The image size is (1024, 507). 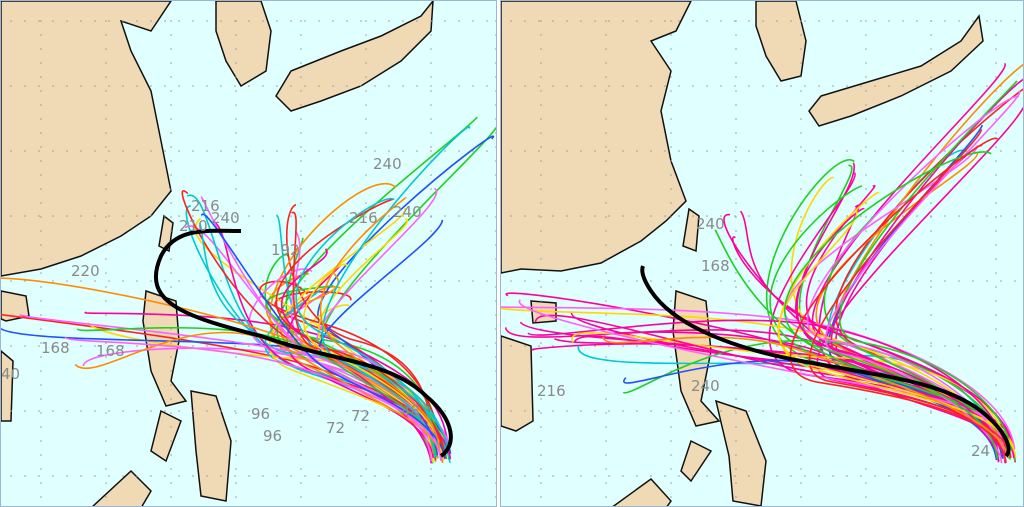 What do you see at coordinates (85, 271) in the screenshot?
I see `forecast-hour-label: 220` at bounding box center [85, 271].